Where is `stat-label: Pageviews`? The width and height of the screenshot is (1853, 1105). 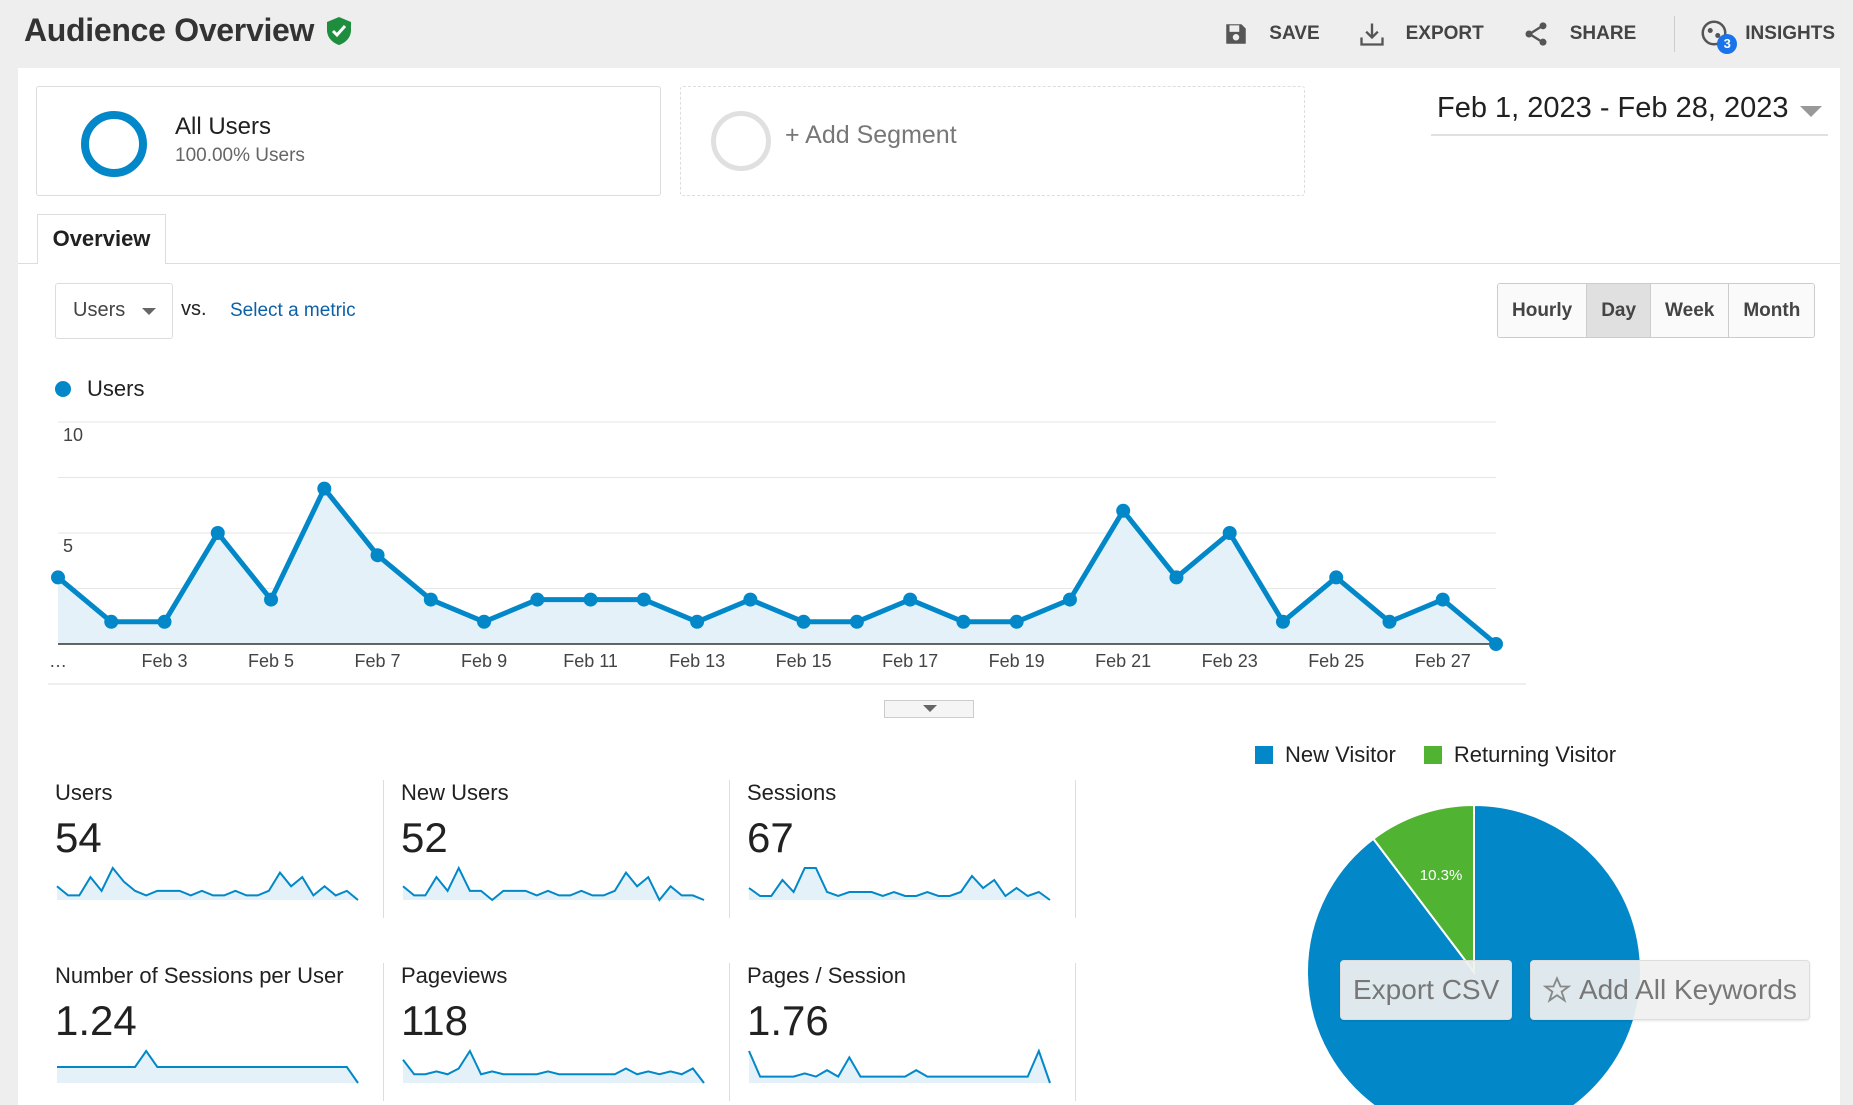 stat-label: Pageviews is located at coordinates (454, 975).